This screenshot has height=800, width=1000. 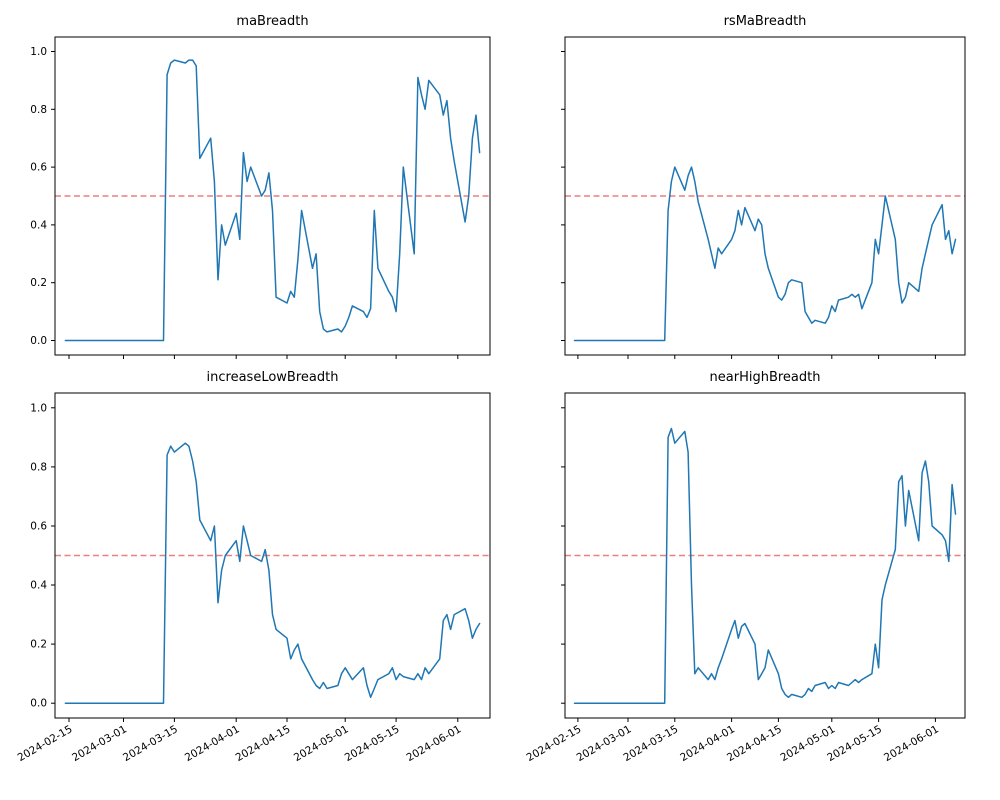 I want to click on x-tick-label: 2024-04-15, so click(x=263, y=743).